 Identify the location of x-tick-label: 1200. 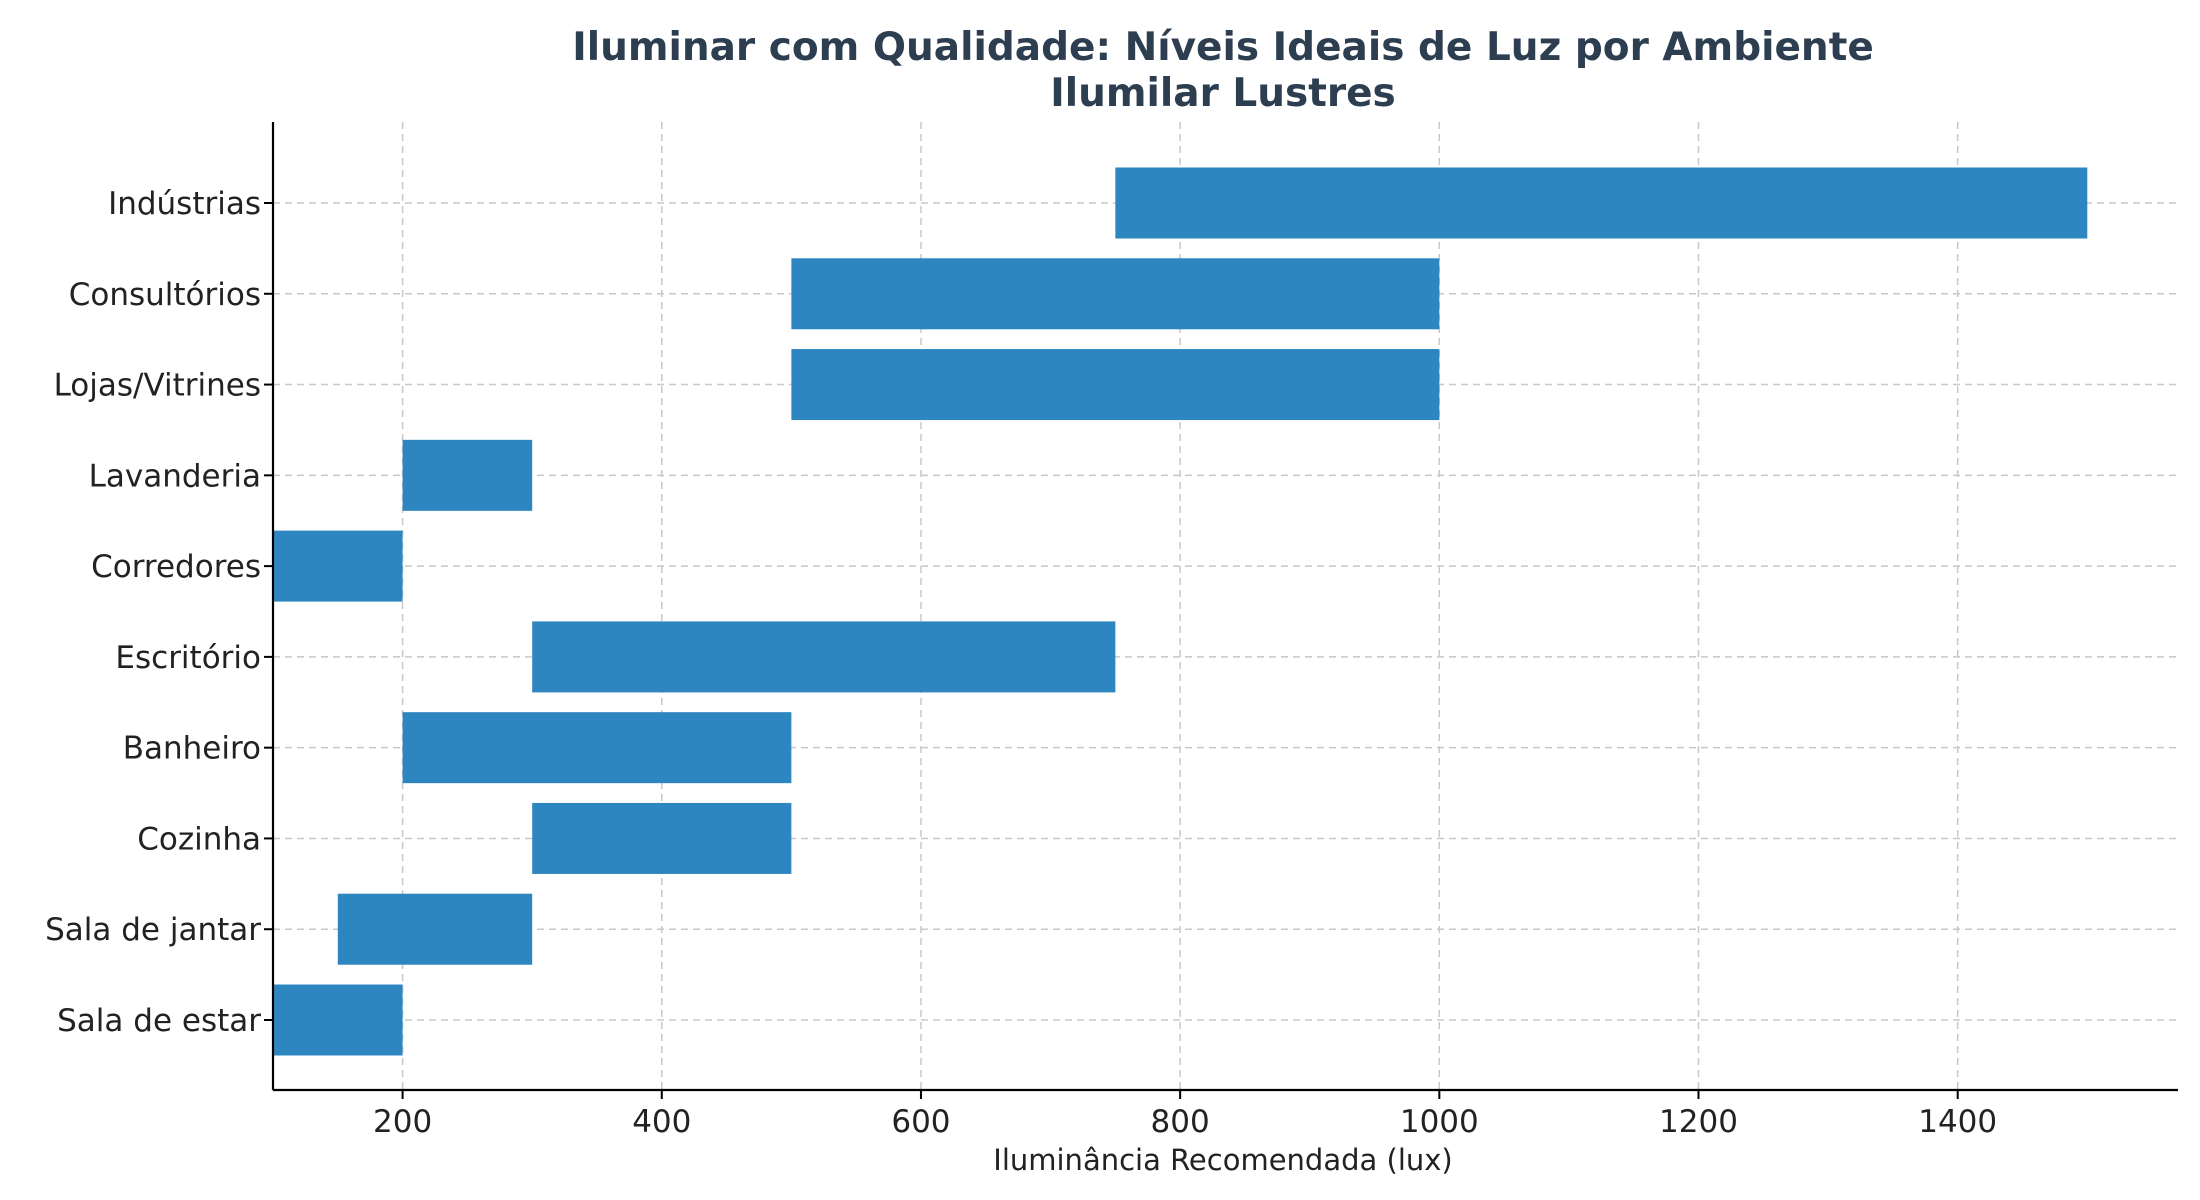
(1698, 1122).